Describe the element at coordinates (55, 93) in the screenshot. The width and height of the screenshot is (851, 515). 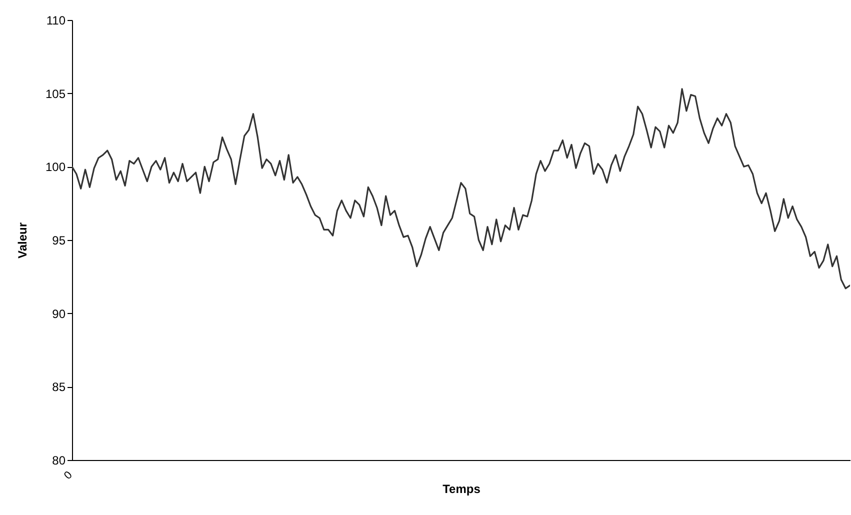
I see `y-tick-label: 105` at that location.